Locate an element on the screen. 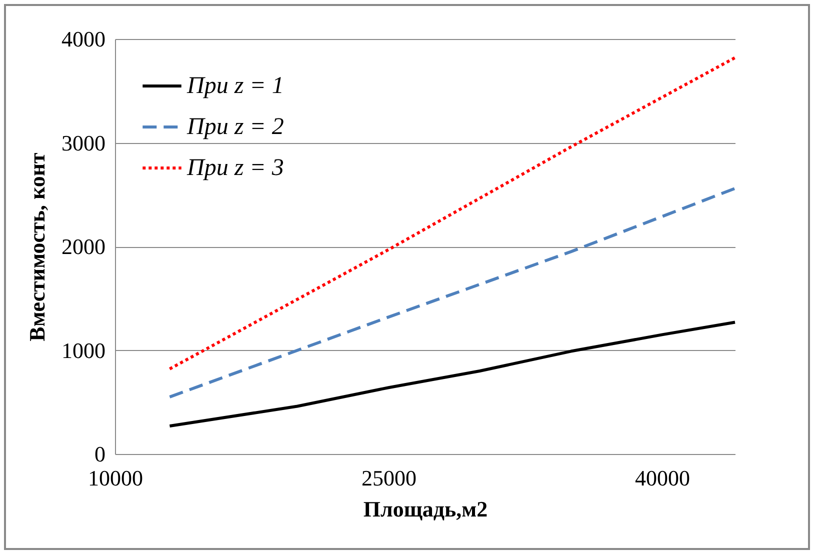 Image resolution: width=816 pixels, height=558 pixels. legend-label: При z = 2 is located at coordinates (235, 127).